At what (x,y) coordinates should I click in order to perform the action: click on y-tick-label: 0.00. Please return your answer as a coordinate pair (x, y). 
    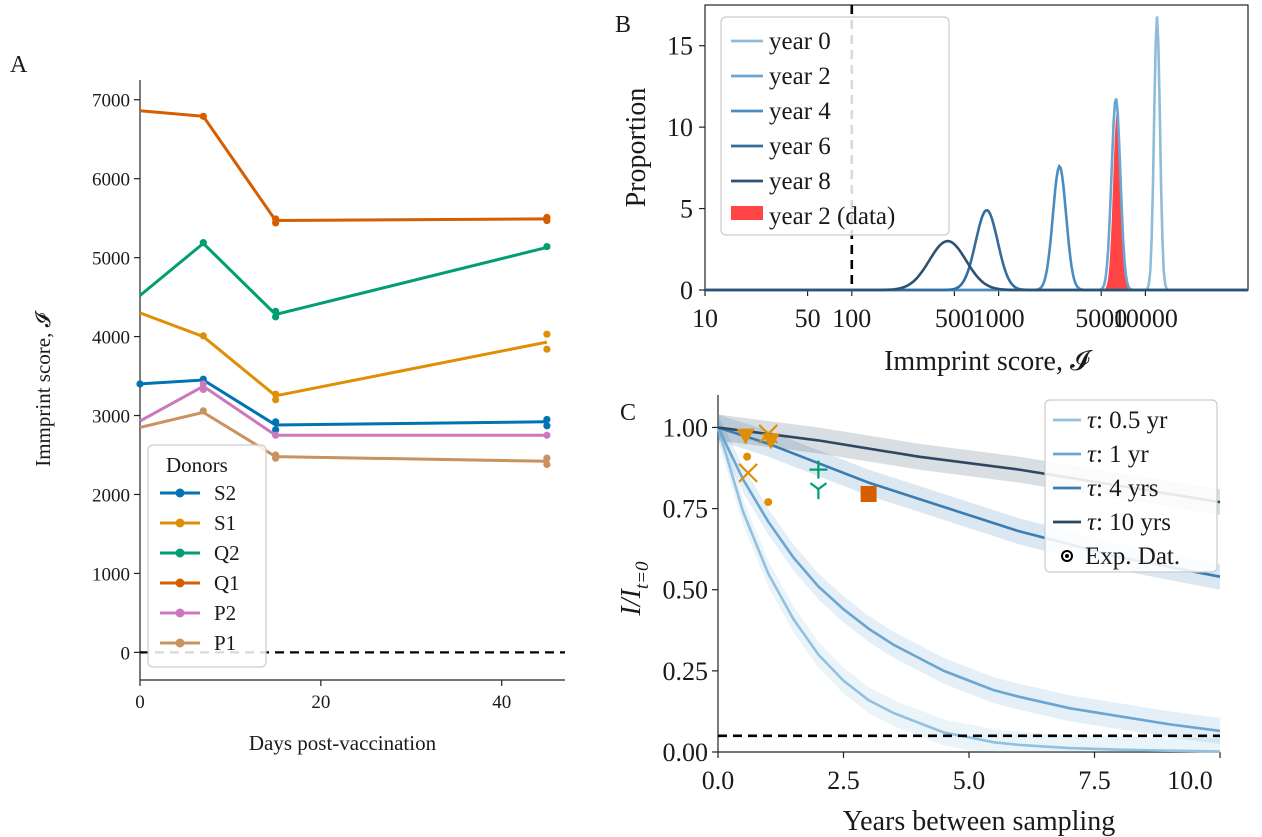
    Looking at the image, I should click on (686, 752).